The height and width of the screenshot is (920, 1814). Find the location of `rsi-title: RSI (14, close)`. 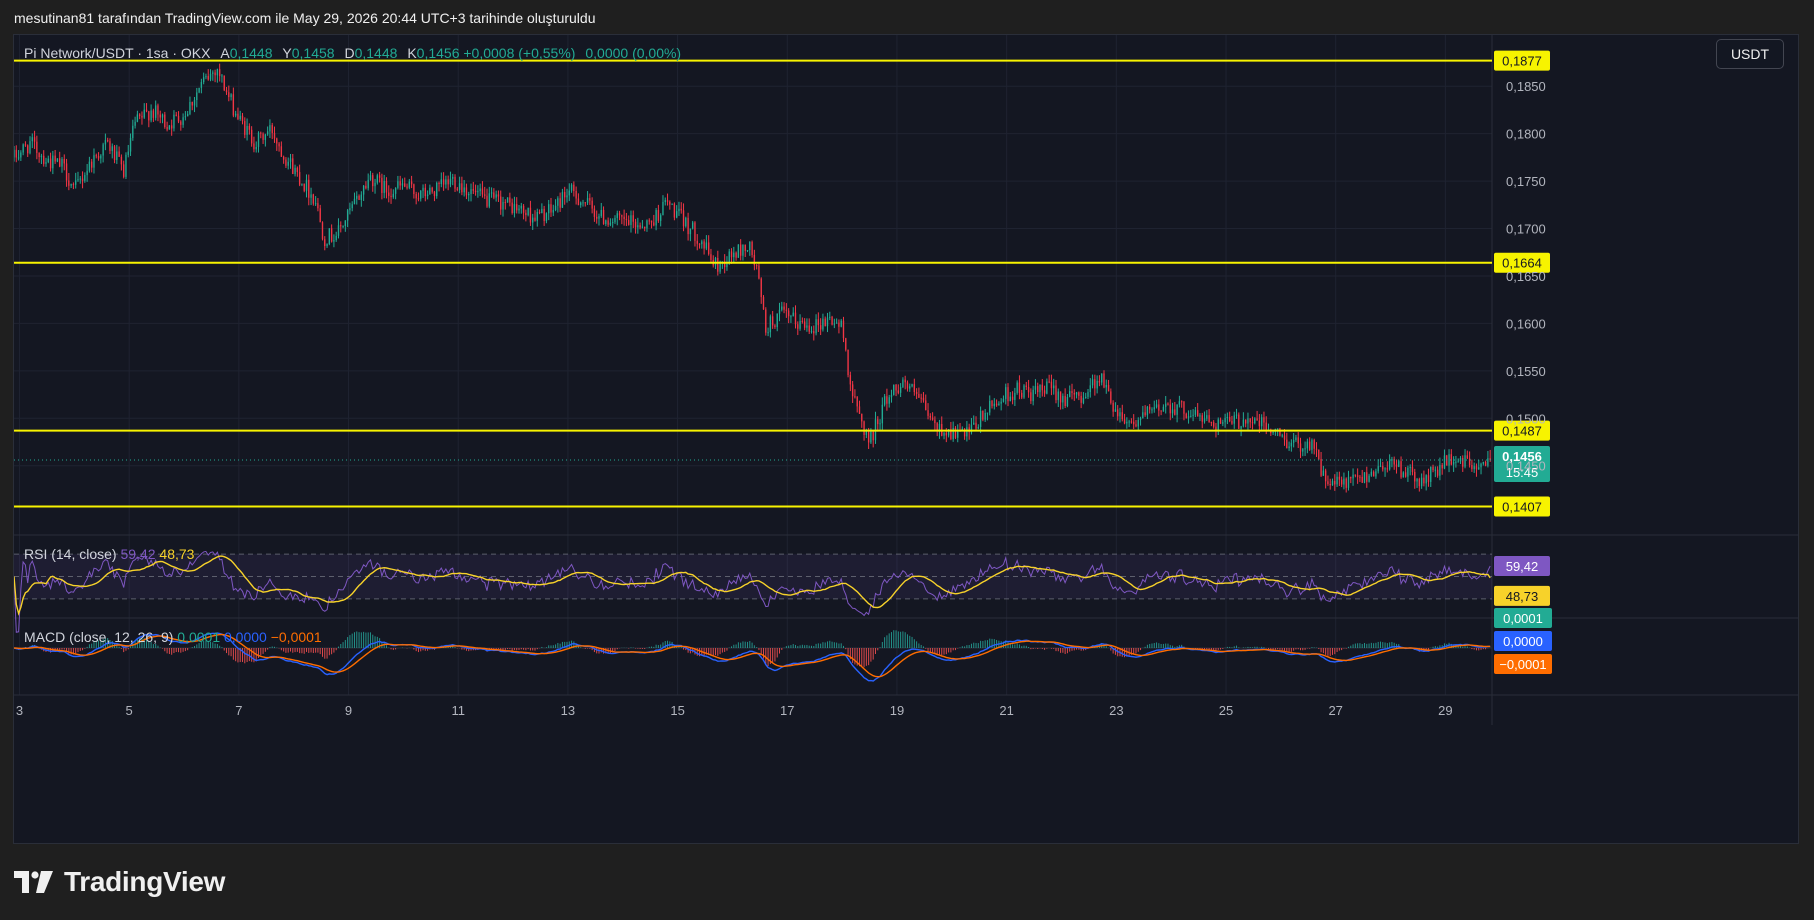

rsi-title: RSI (14, close) is located at coordinates (70, 554).